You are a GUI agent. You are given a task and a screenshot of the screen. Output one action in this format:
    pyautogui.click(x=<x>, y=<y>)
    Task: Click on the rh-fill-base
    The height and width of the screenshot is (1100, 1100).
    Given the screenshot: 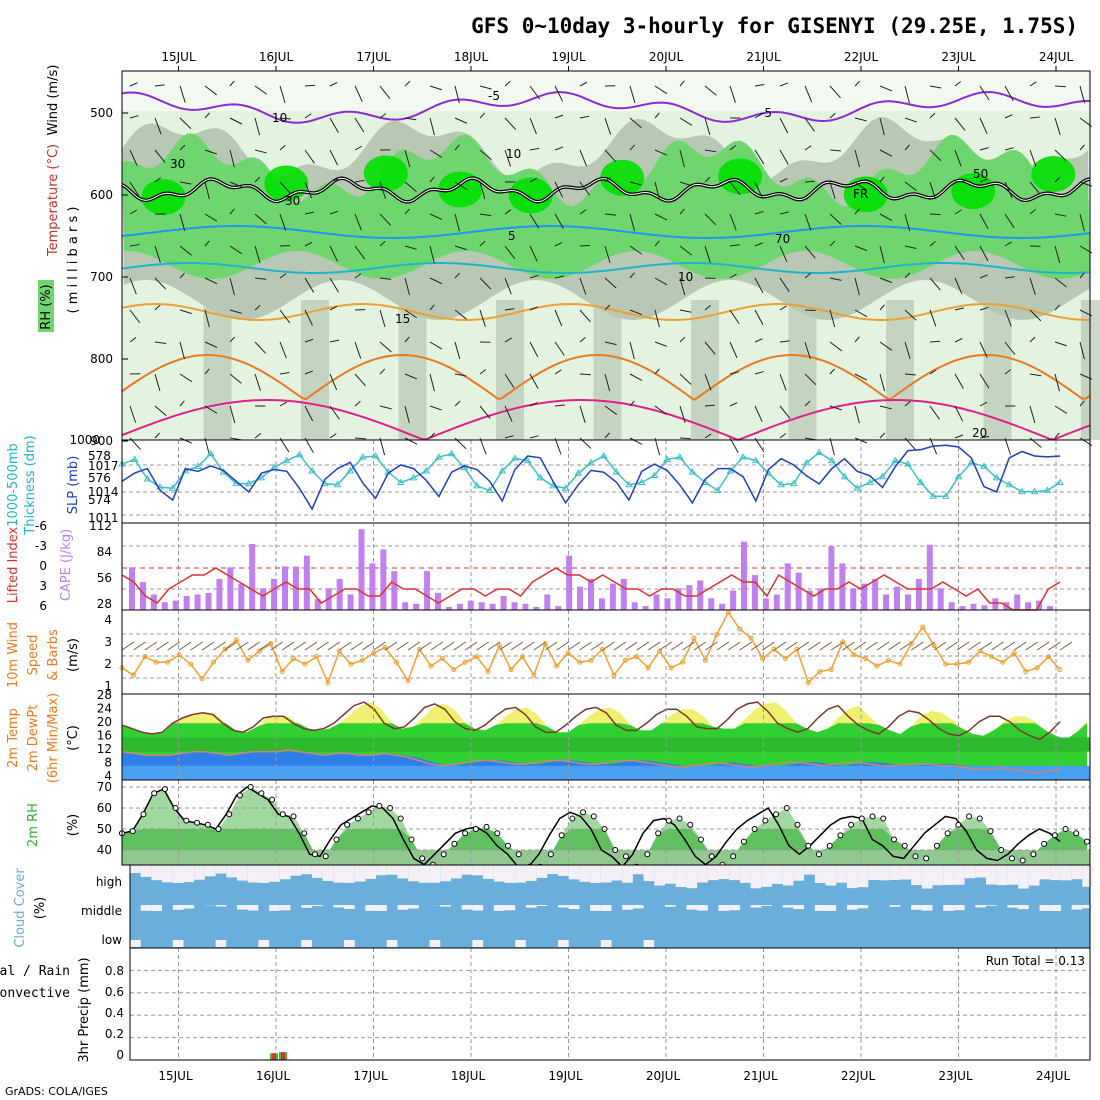 What is the action you would take?
    pyautogui.click(x=606, y=857)
    